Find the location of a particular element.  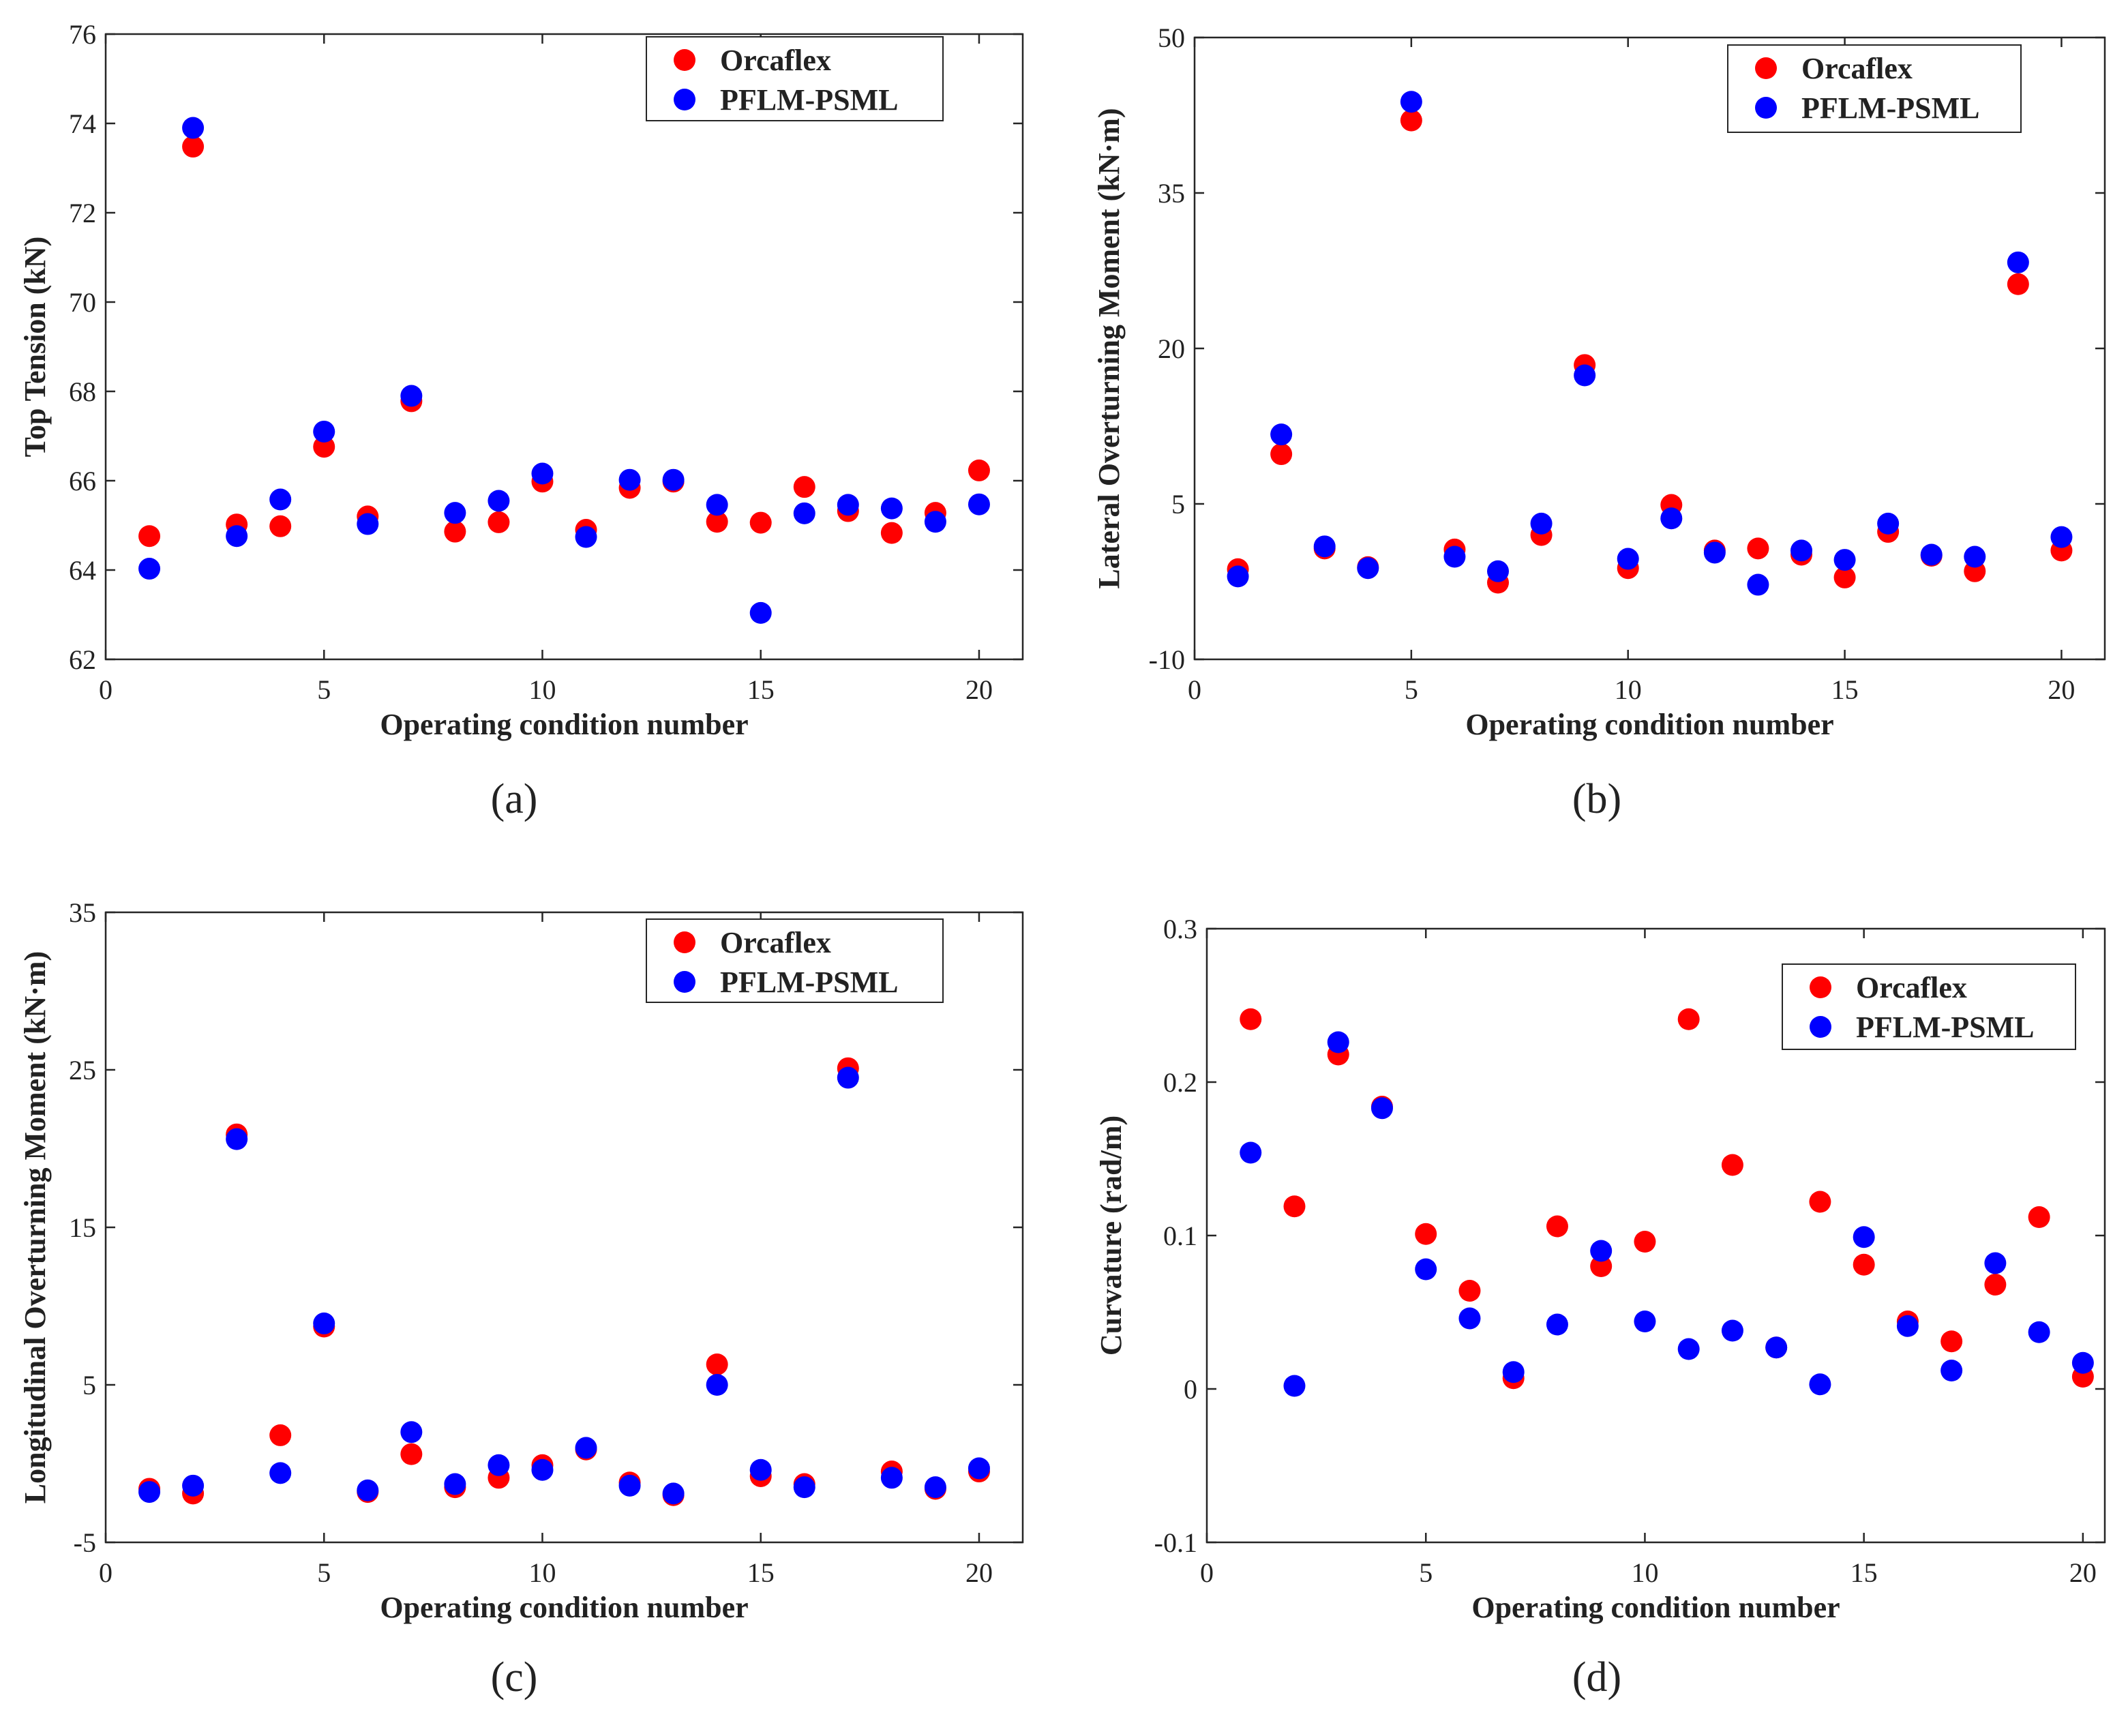

y-tick-label: 68 is located at coordinates (82, 391).